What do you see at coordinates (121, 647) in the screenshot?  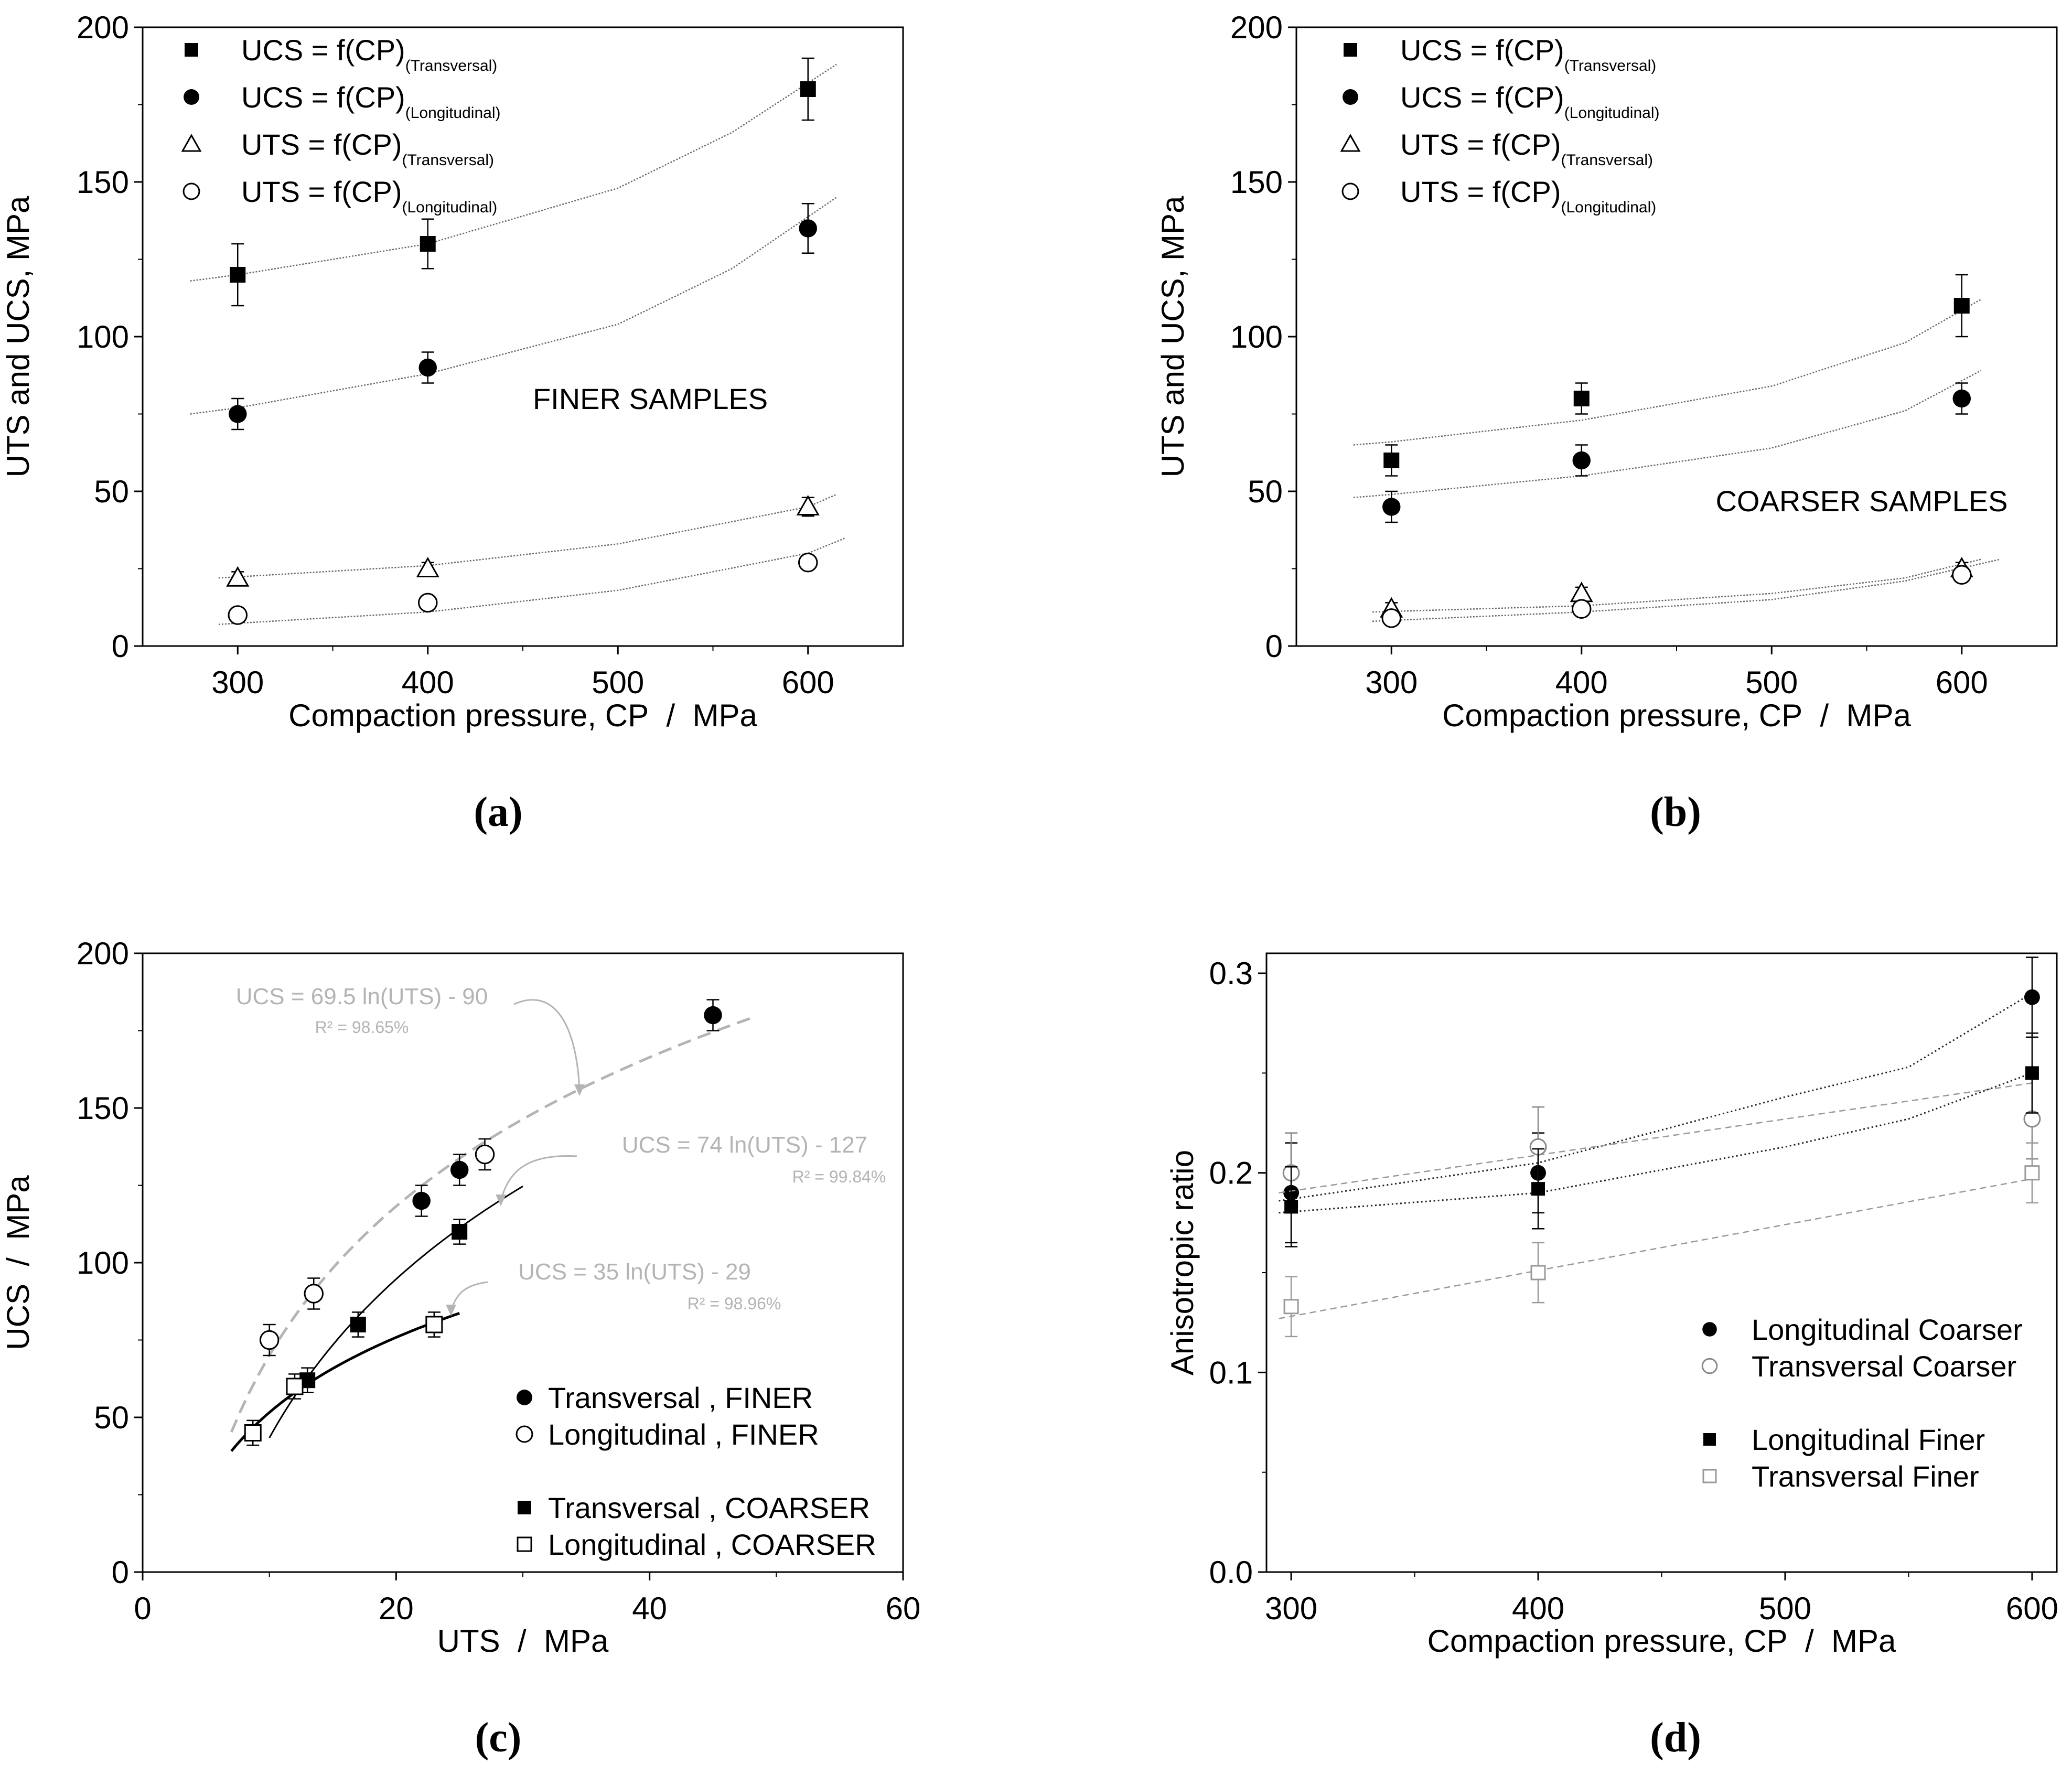 I see `y-tick-label: 0` at bounding box center [121, 647].